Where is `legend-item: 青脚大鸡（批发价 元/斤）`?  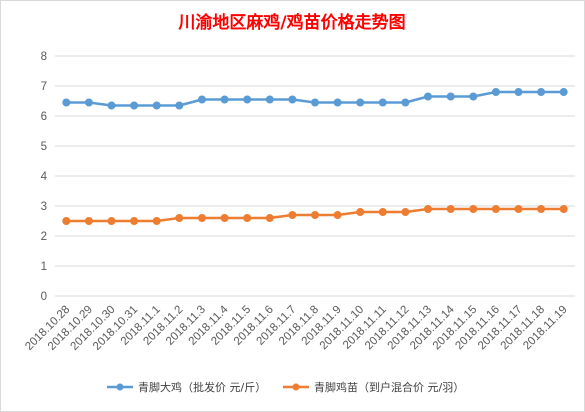 legend-item: 青脚大鸡（批发价 元/斤） is located at coordinates (186, 387).